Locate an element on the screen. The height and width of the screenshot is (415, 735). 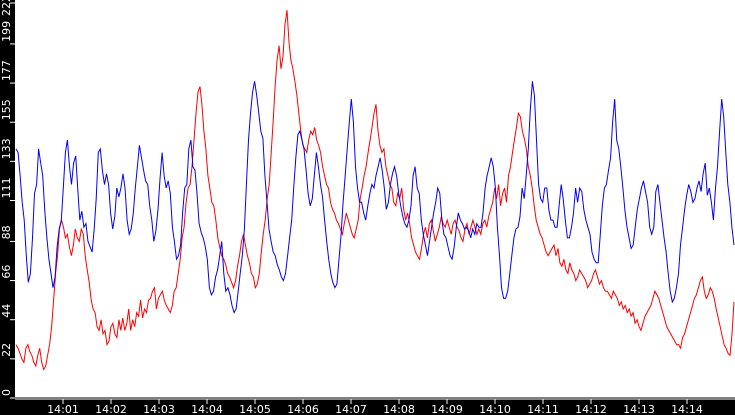
y-tick-label: 88 is located at coordinates (6, 232).